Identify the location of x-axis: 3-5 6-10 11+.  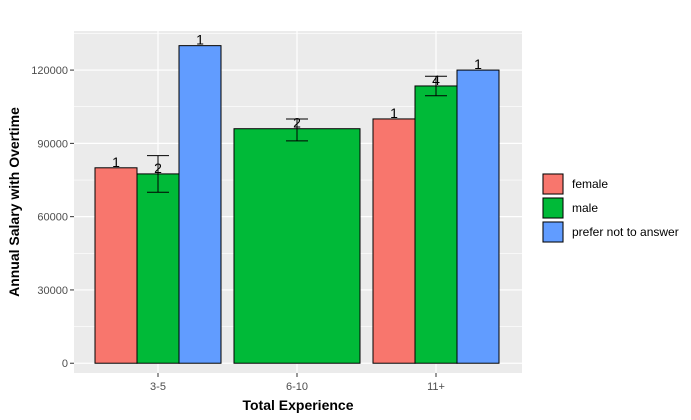
(297, 383).